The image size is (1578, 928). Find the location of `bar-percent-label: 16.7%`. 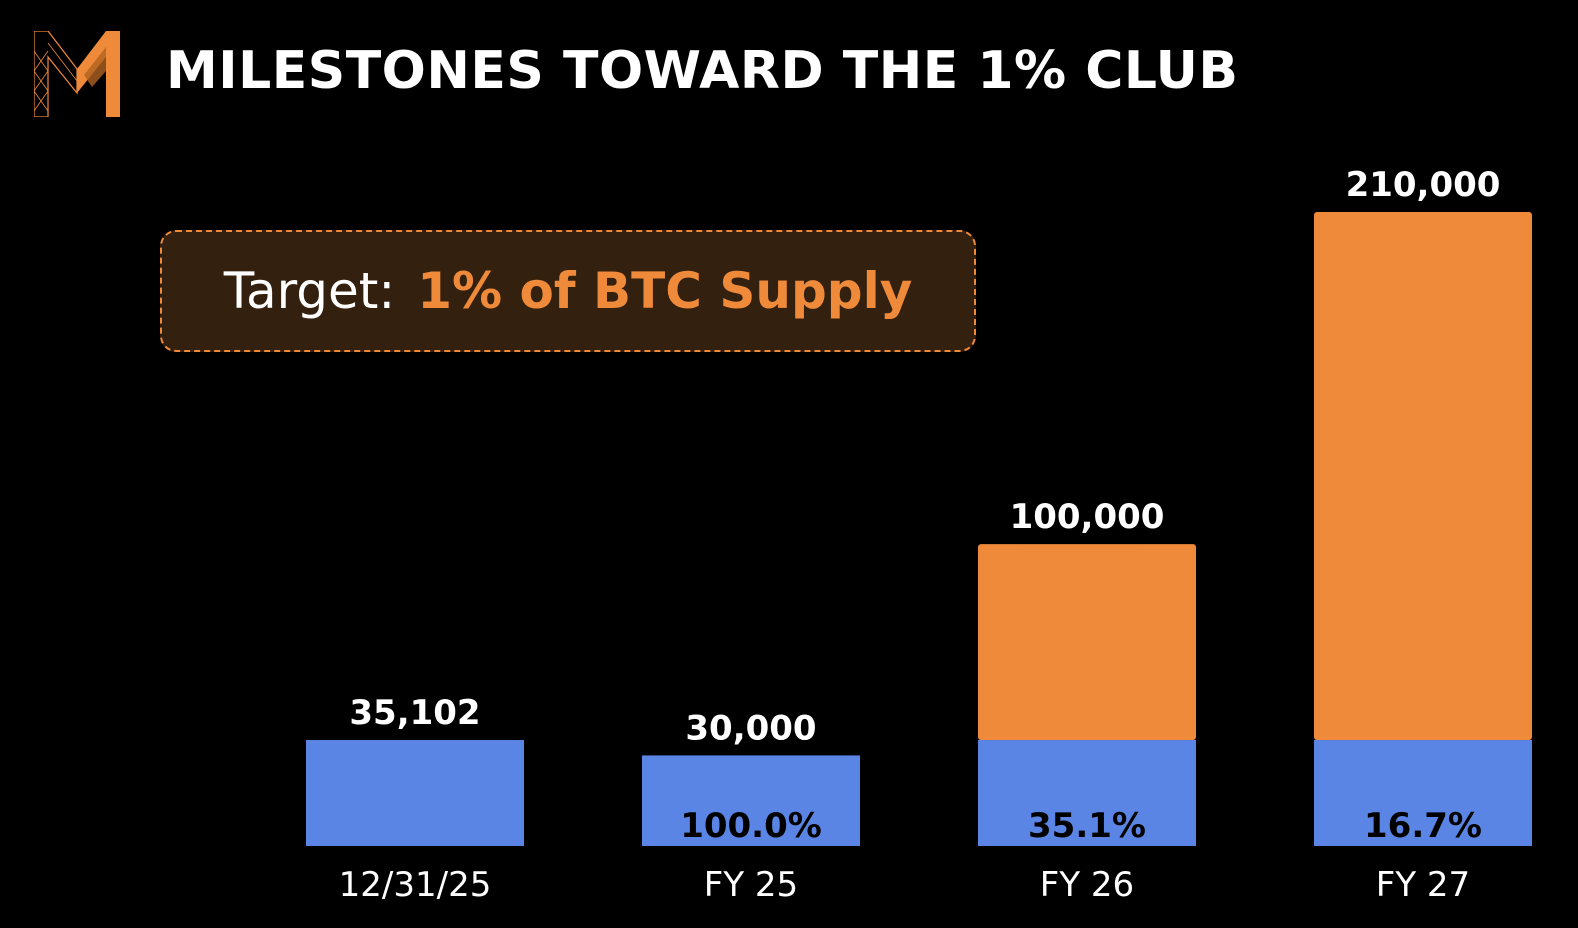

bar-percent-label: 16.7% is located at coordinates (1423, 826).